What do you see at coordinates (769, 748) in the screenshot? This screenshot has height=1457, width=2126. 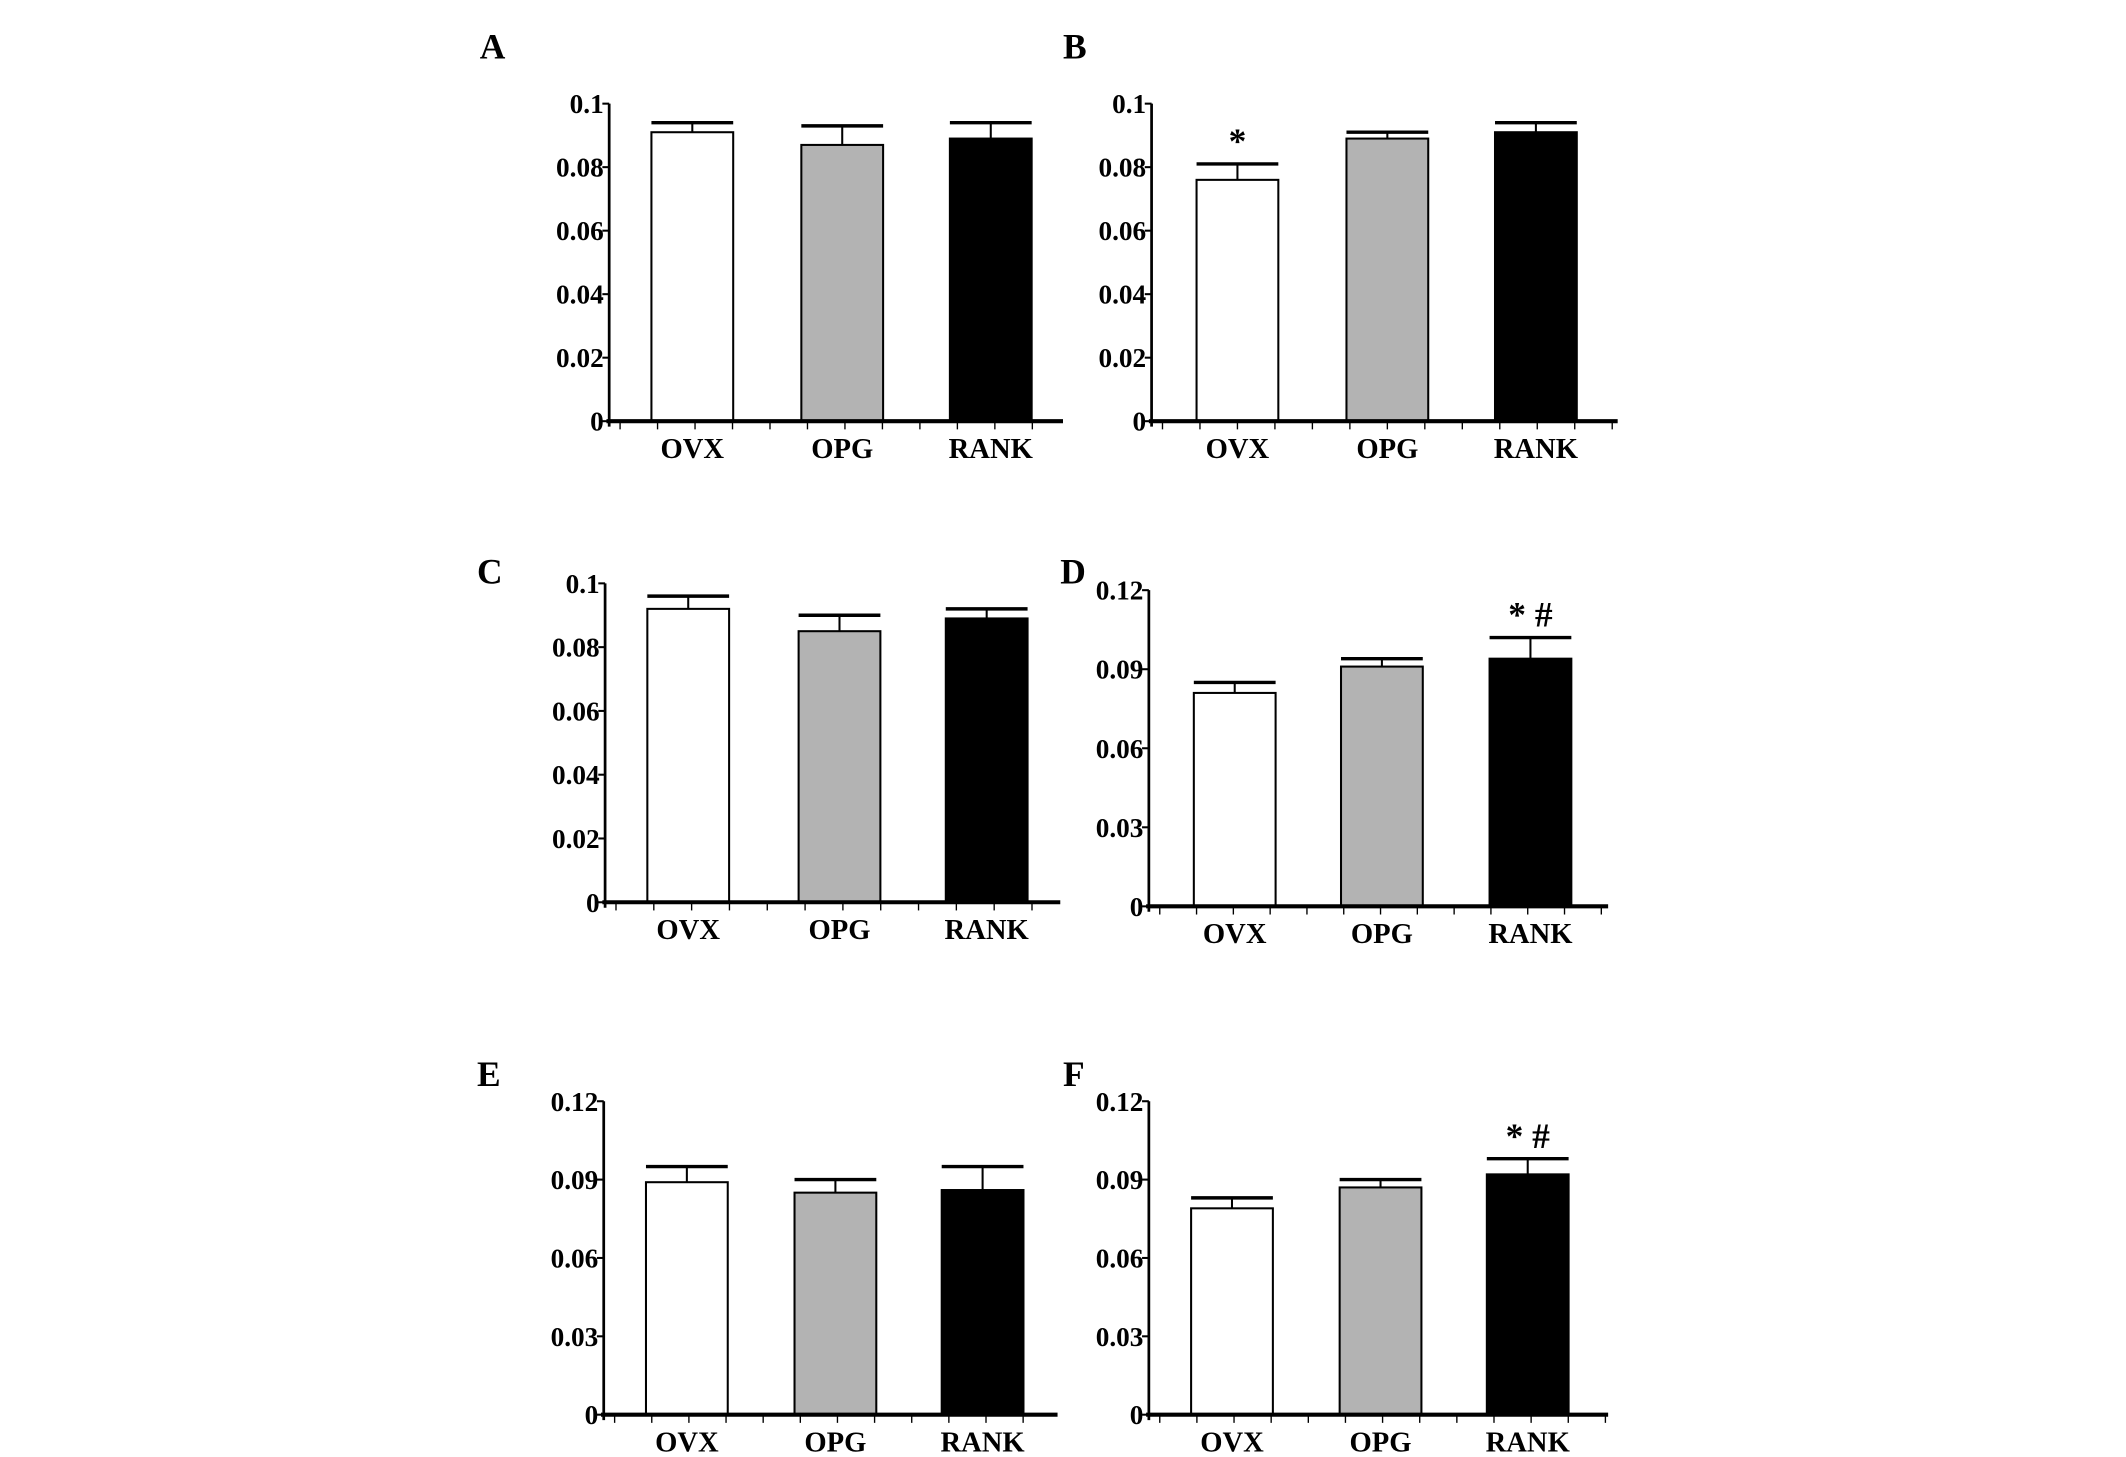 I see `panel-c: C OVX OPG RANK 0 0.02 0.04 0.06 0.08 0.1` at bounding box center [769, 748].